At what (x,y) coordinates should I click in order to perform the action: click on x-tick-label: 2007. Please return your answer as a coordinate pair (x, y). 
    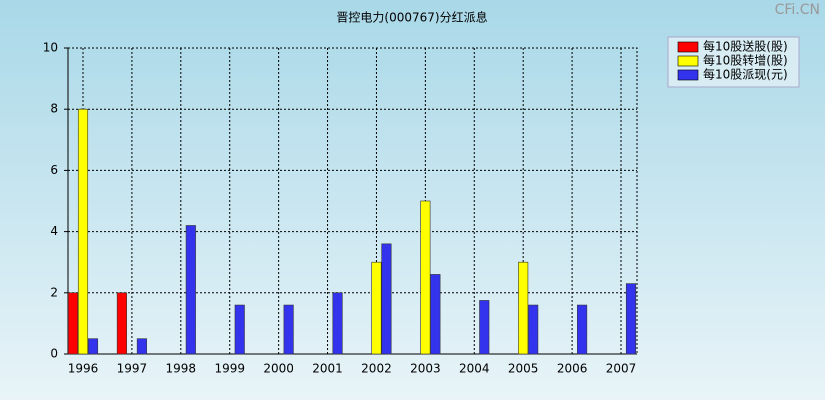
    Looking at the image, I should click on (621, 369).